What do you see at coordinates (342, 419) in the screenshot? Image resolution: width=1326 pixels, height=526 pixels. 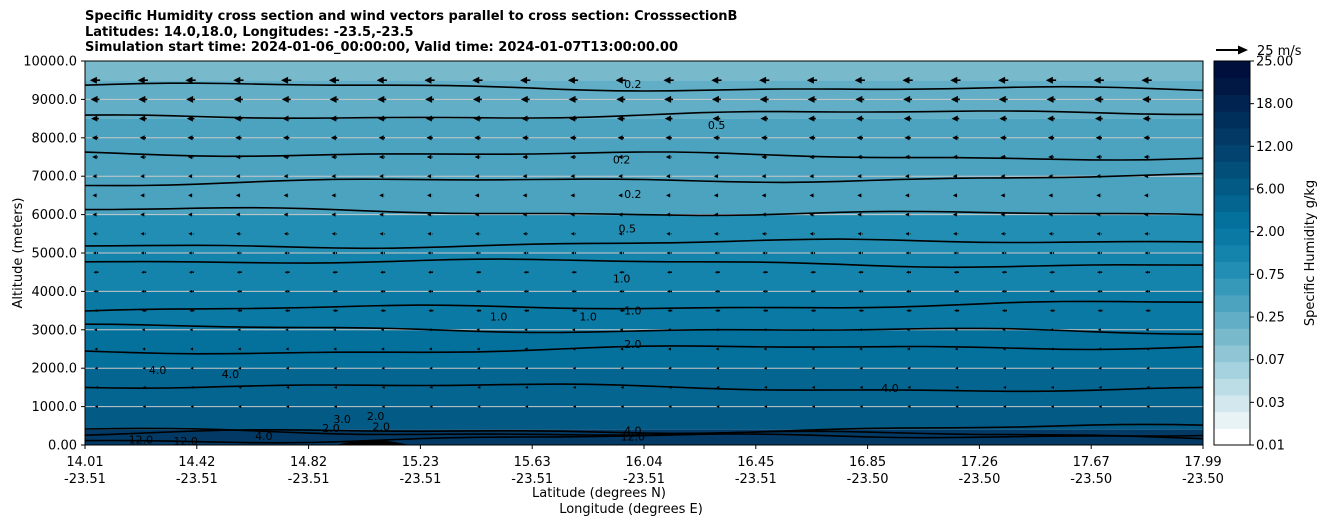 I see `contour-label: 3.0` at bounding box center [342, 419].